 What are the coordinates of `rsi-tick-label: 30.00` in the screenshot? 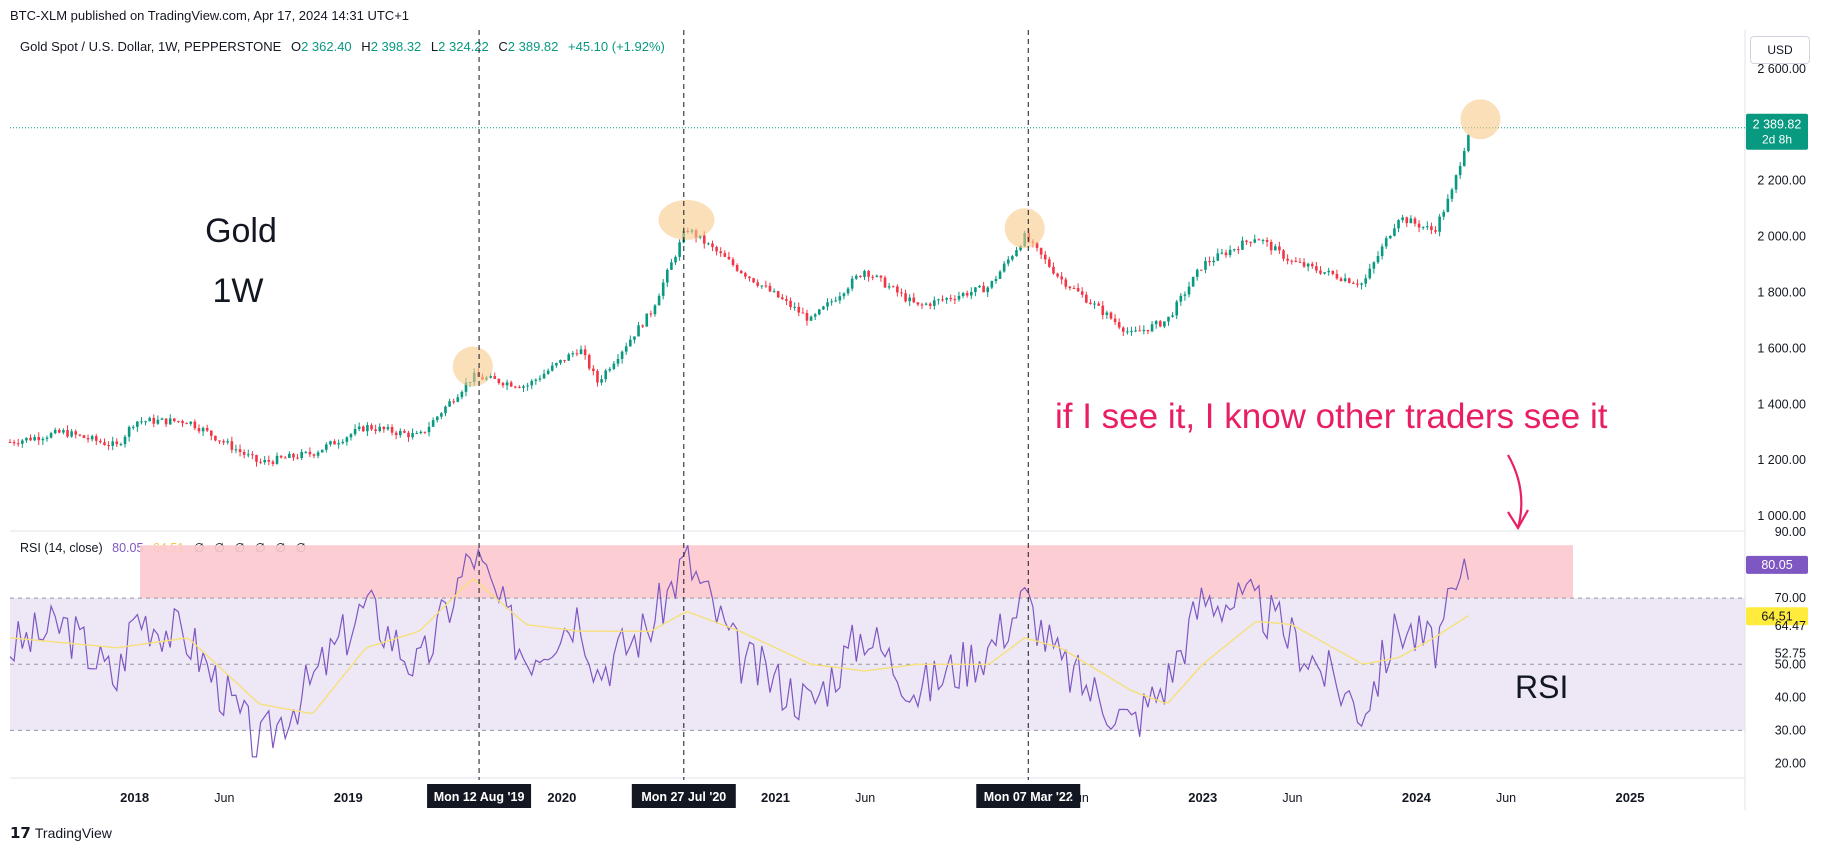 It's located at (1790, 730).